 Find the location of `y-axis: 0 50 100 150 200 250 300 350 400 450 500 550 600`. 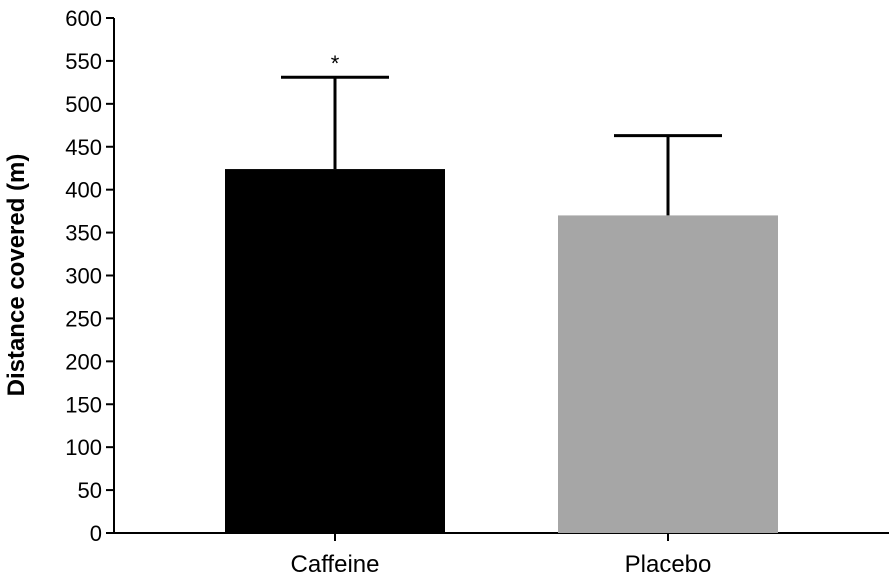

y-axis: 0 50 100 150 200 250 300 350 400 450 500 550 600 is located at coordinates (90, 276).